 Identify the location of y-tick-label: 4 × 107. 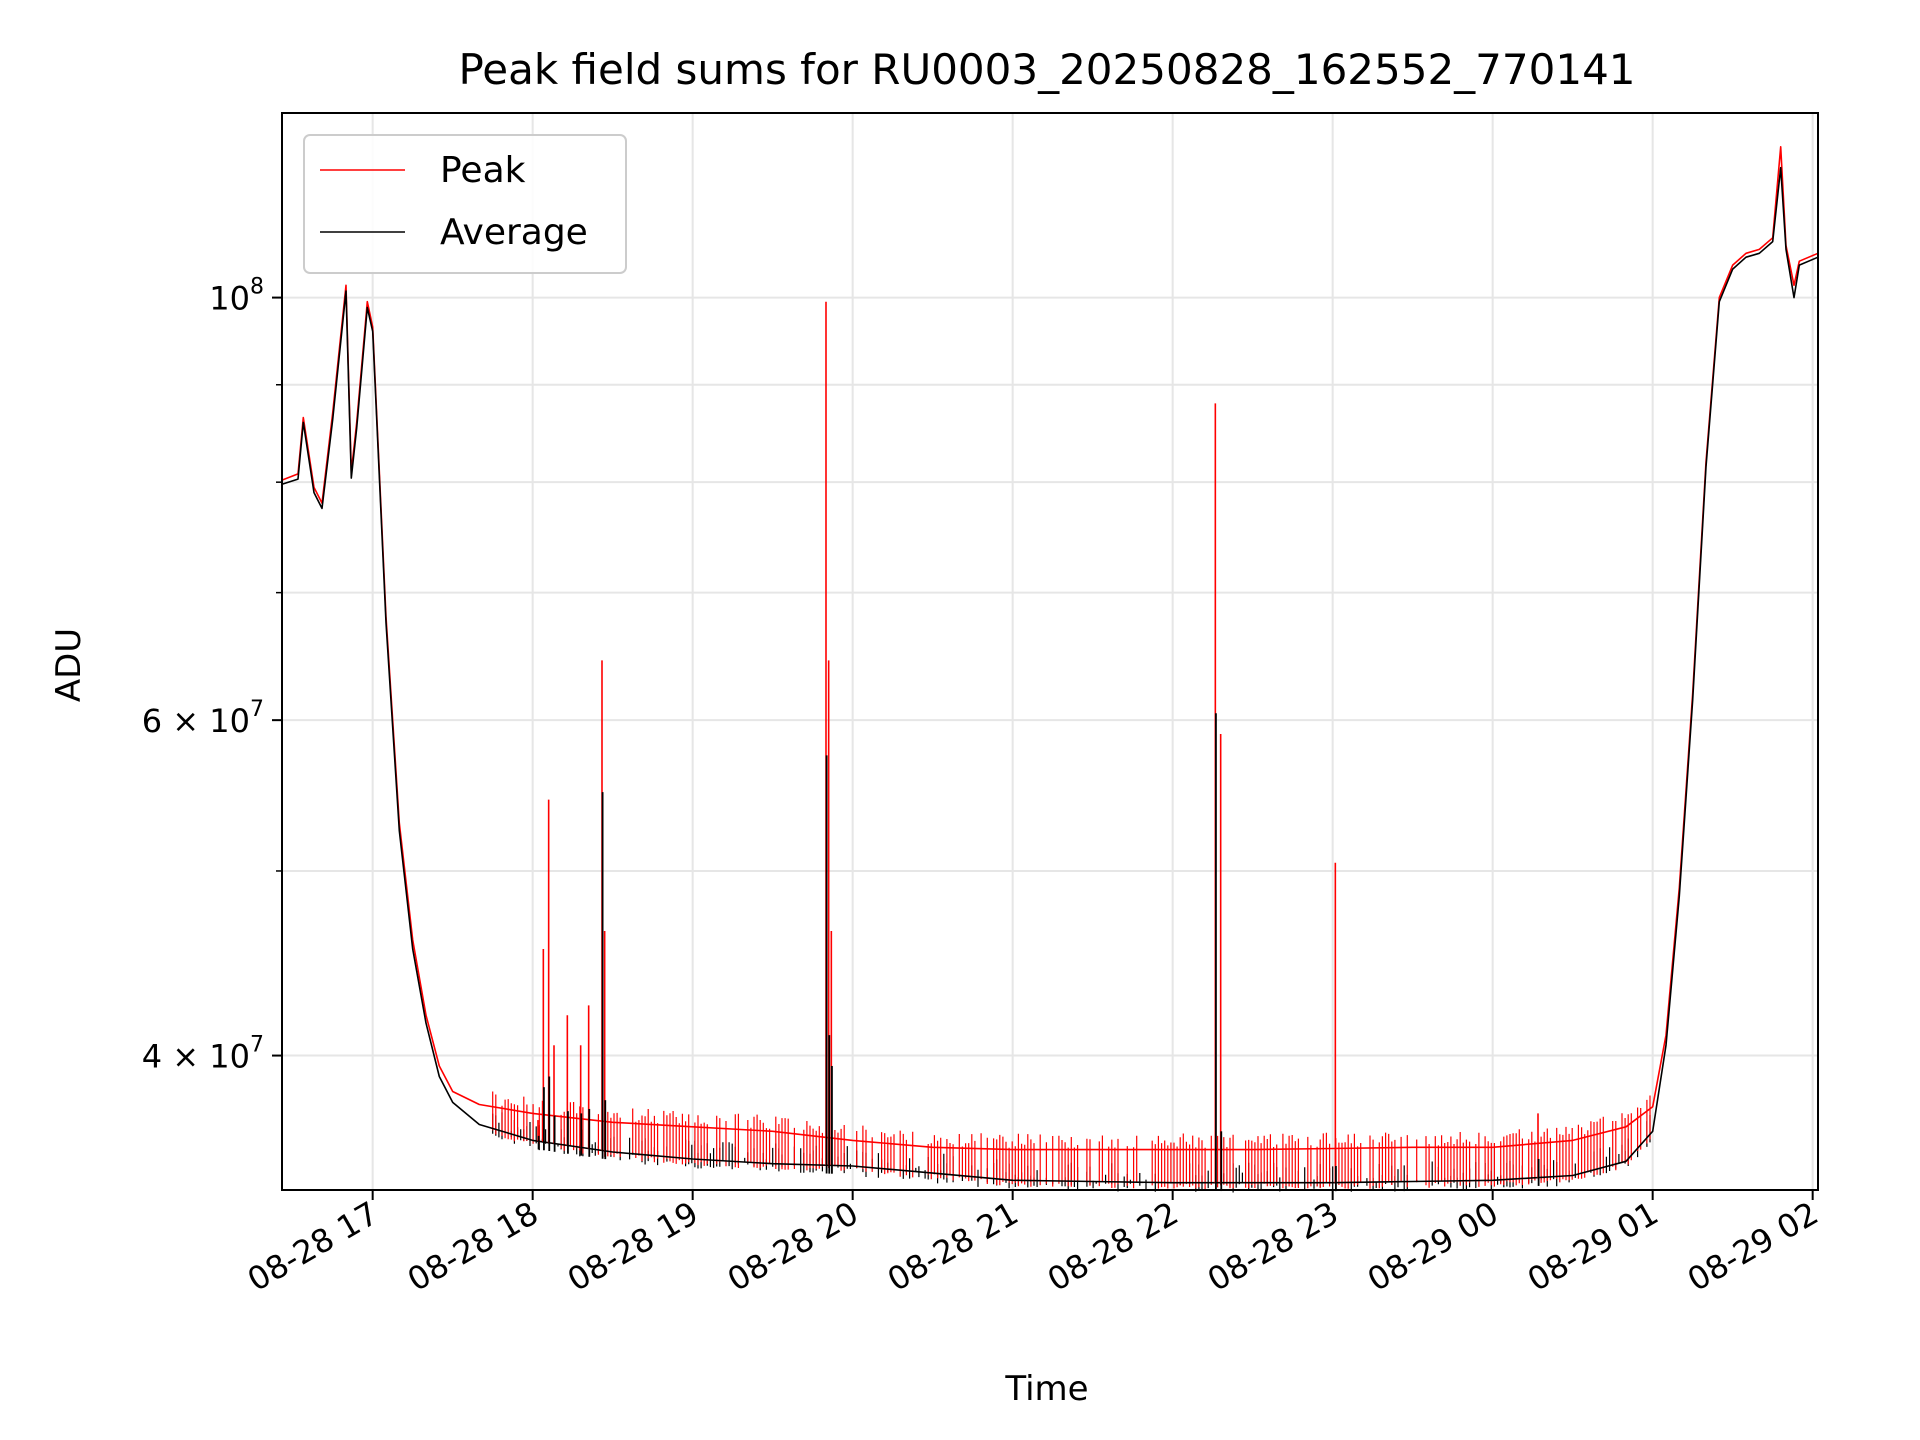
(203, 1054).